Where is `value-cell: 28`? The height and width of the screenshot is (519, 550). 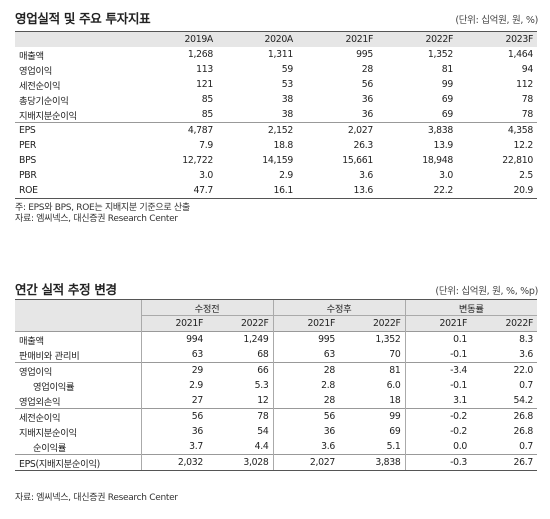 value-cell: 28 is located at coordinates (306, 370).